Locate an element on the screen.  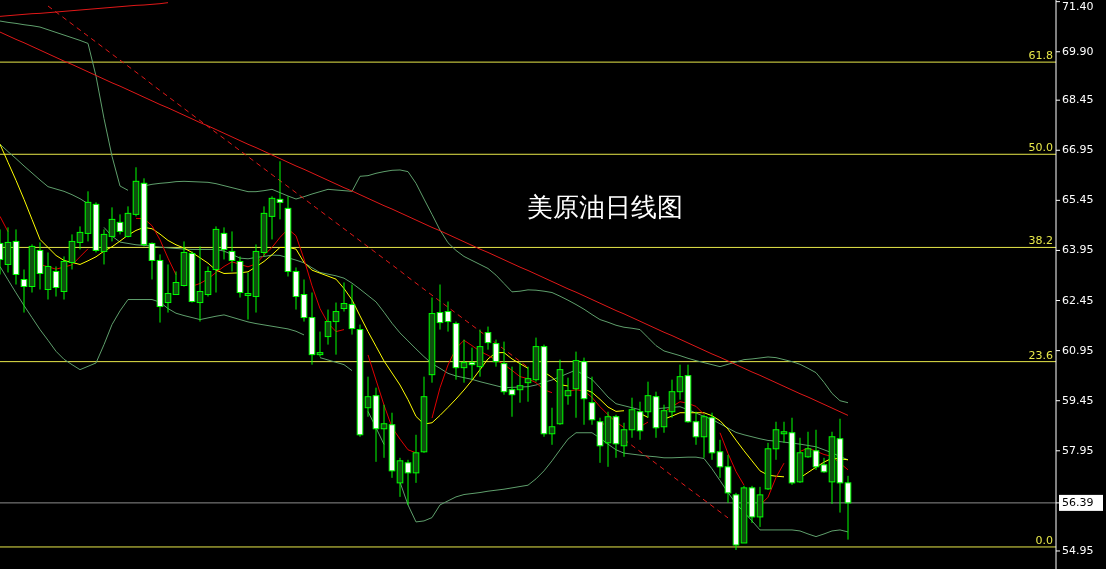
y-tick-label: 71.40 is located at coordinates (1078, 6).